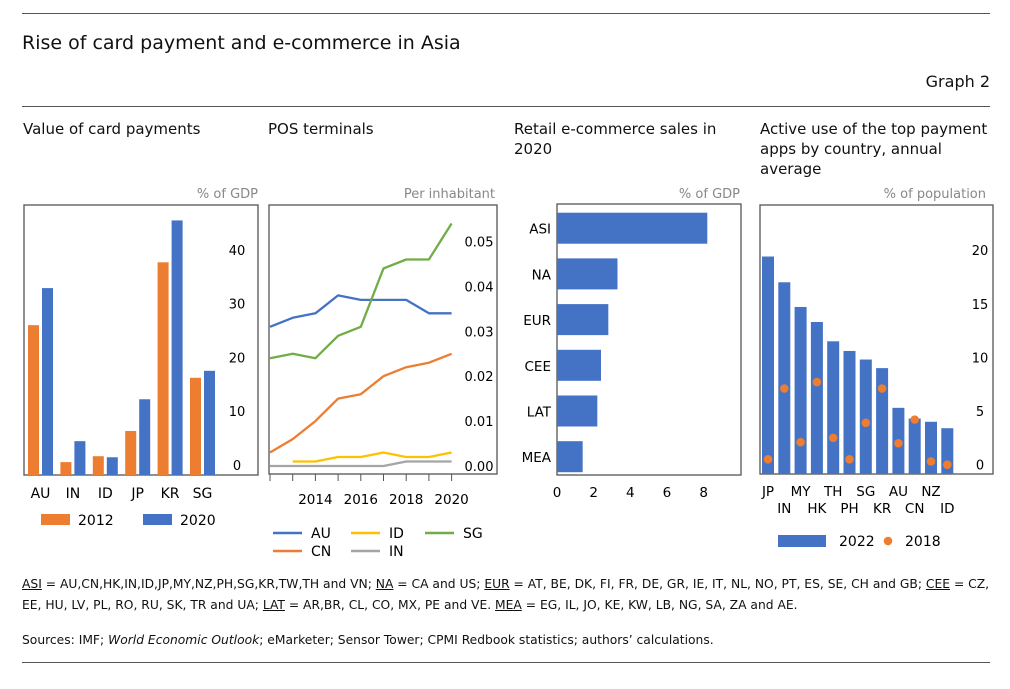 Image resolution: width=1010 pixels, height=689 pixels. Describe the element at coordinates (709, 194) in the screenshot. I see `panel3-unit: % of GDP` at that location.